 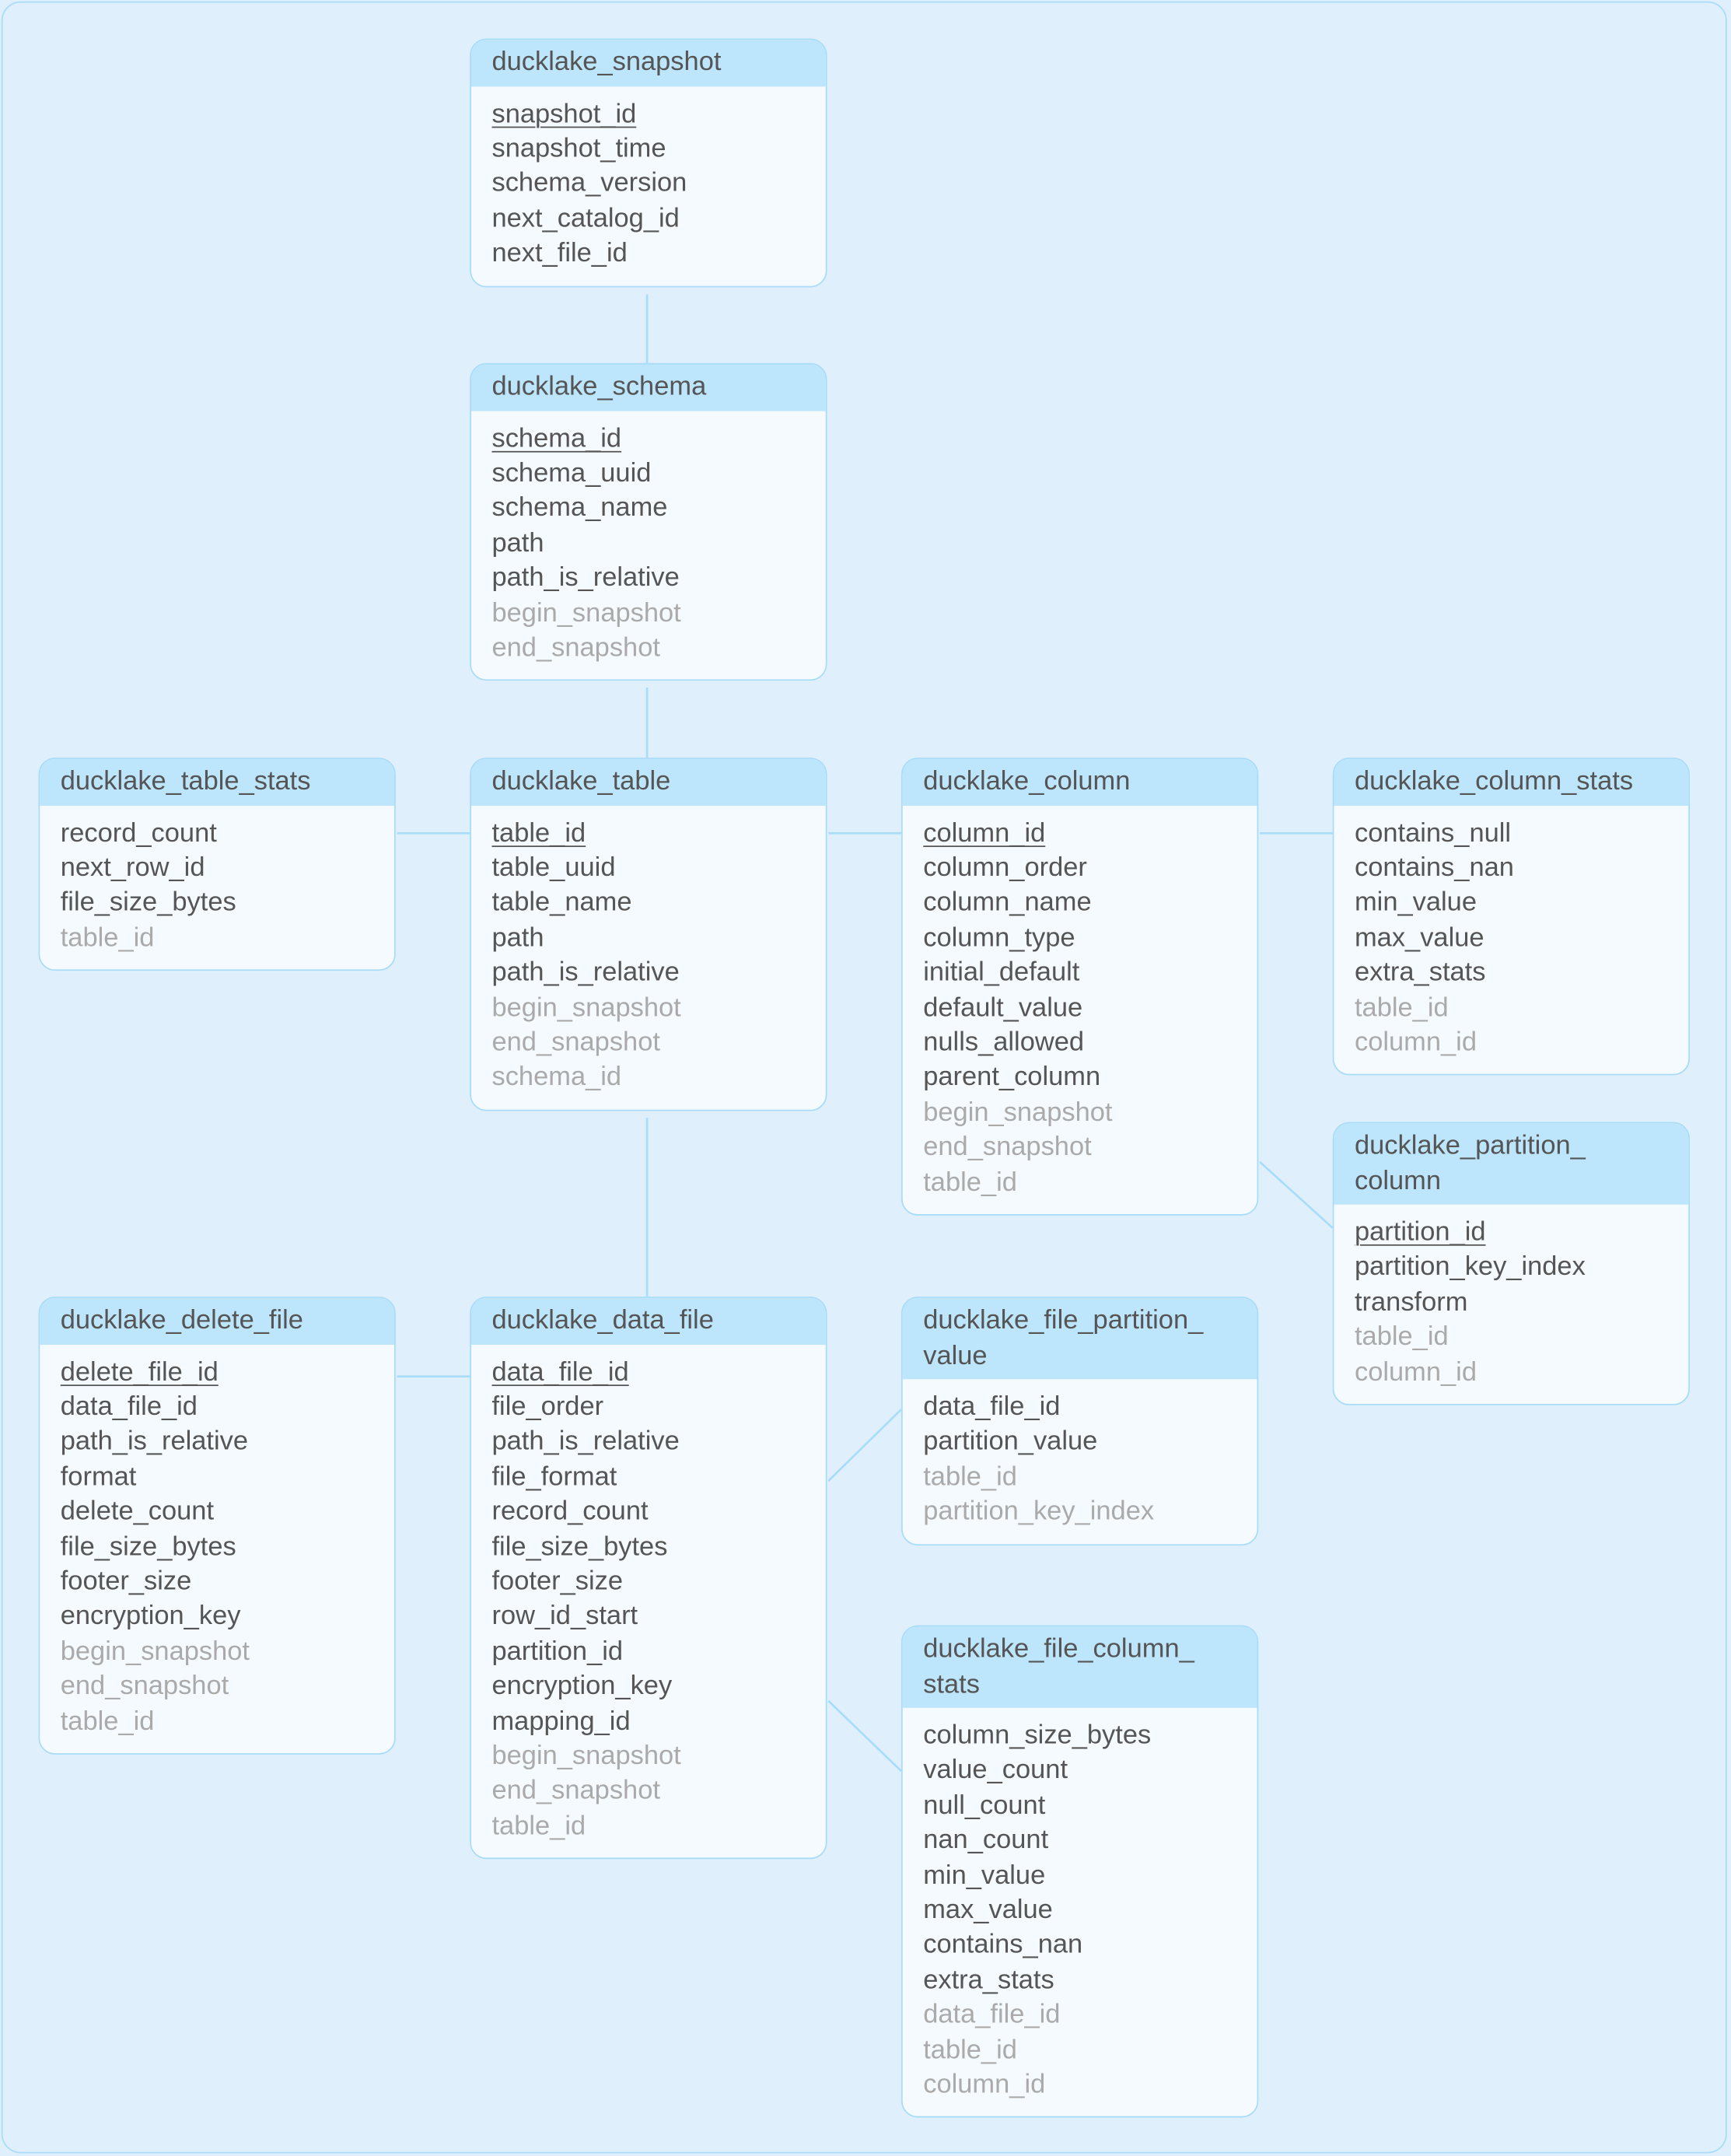 I want to click on field: file_order, so click(x=547, y=1406).